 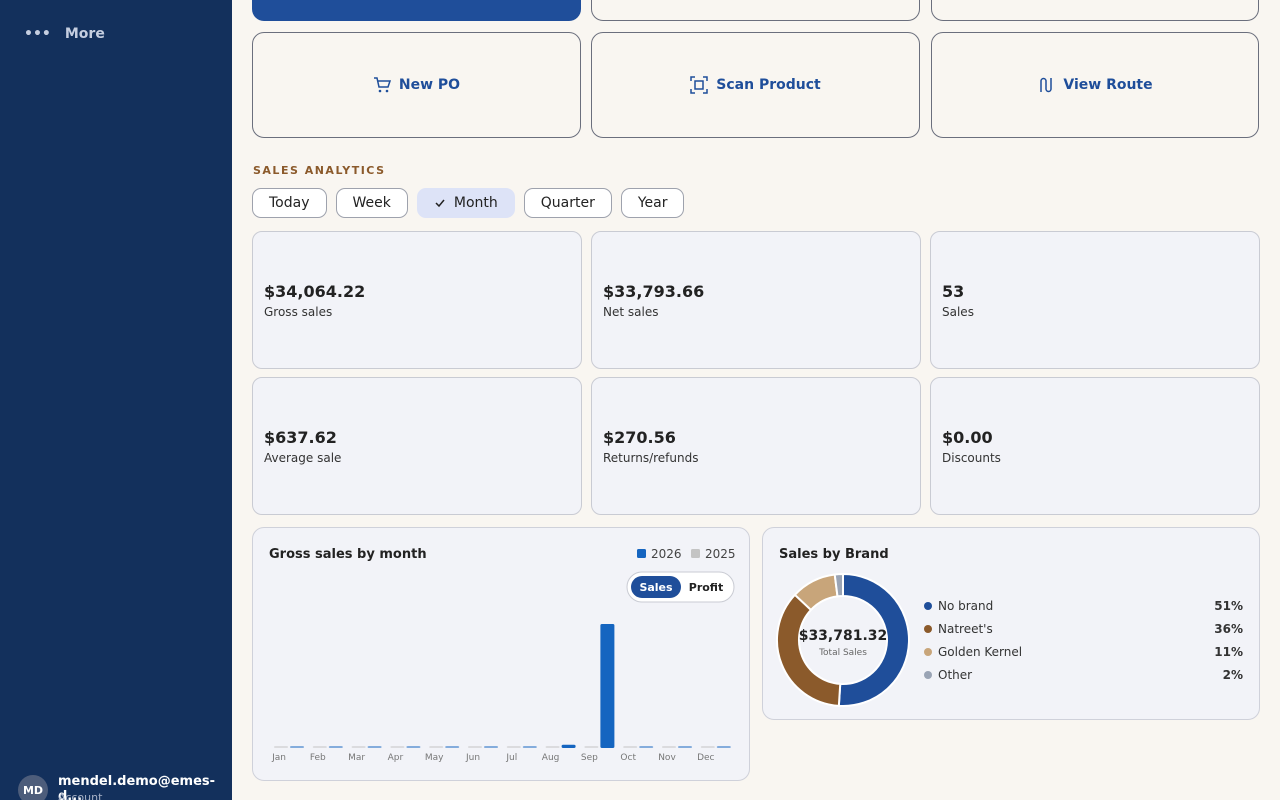 I want to click on more-menu: ••• More, so click(x=64, y=34).